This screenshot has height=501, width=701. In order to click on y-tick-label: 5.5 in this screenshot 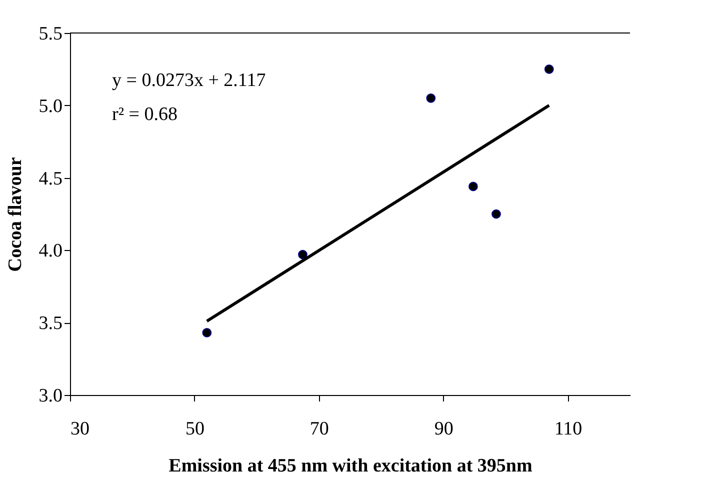, I will do `click(50, 34)`.